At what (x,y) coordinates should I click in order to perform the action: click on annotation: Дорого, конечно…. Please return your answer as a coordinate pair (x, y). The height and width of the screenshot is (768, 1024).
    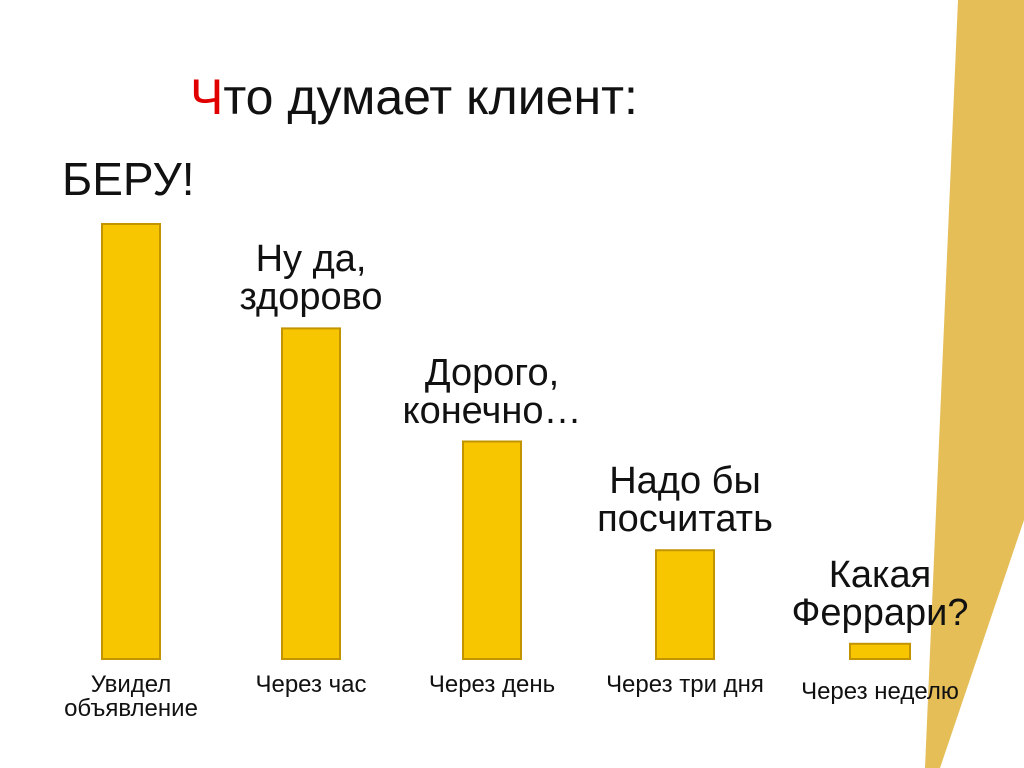
    Looking at the image, I should click on (492, 391).